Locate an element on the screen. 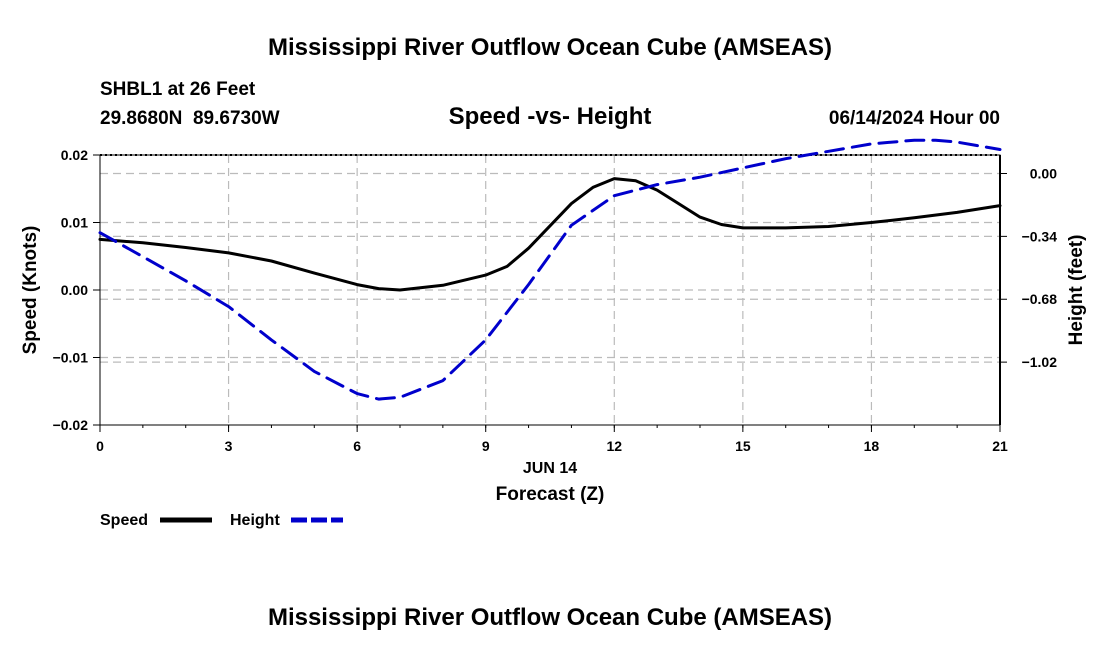 This screenshot has width=1100, height=650. y-left-tick-label: 0.02 is located at coordinates (74, 155).